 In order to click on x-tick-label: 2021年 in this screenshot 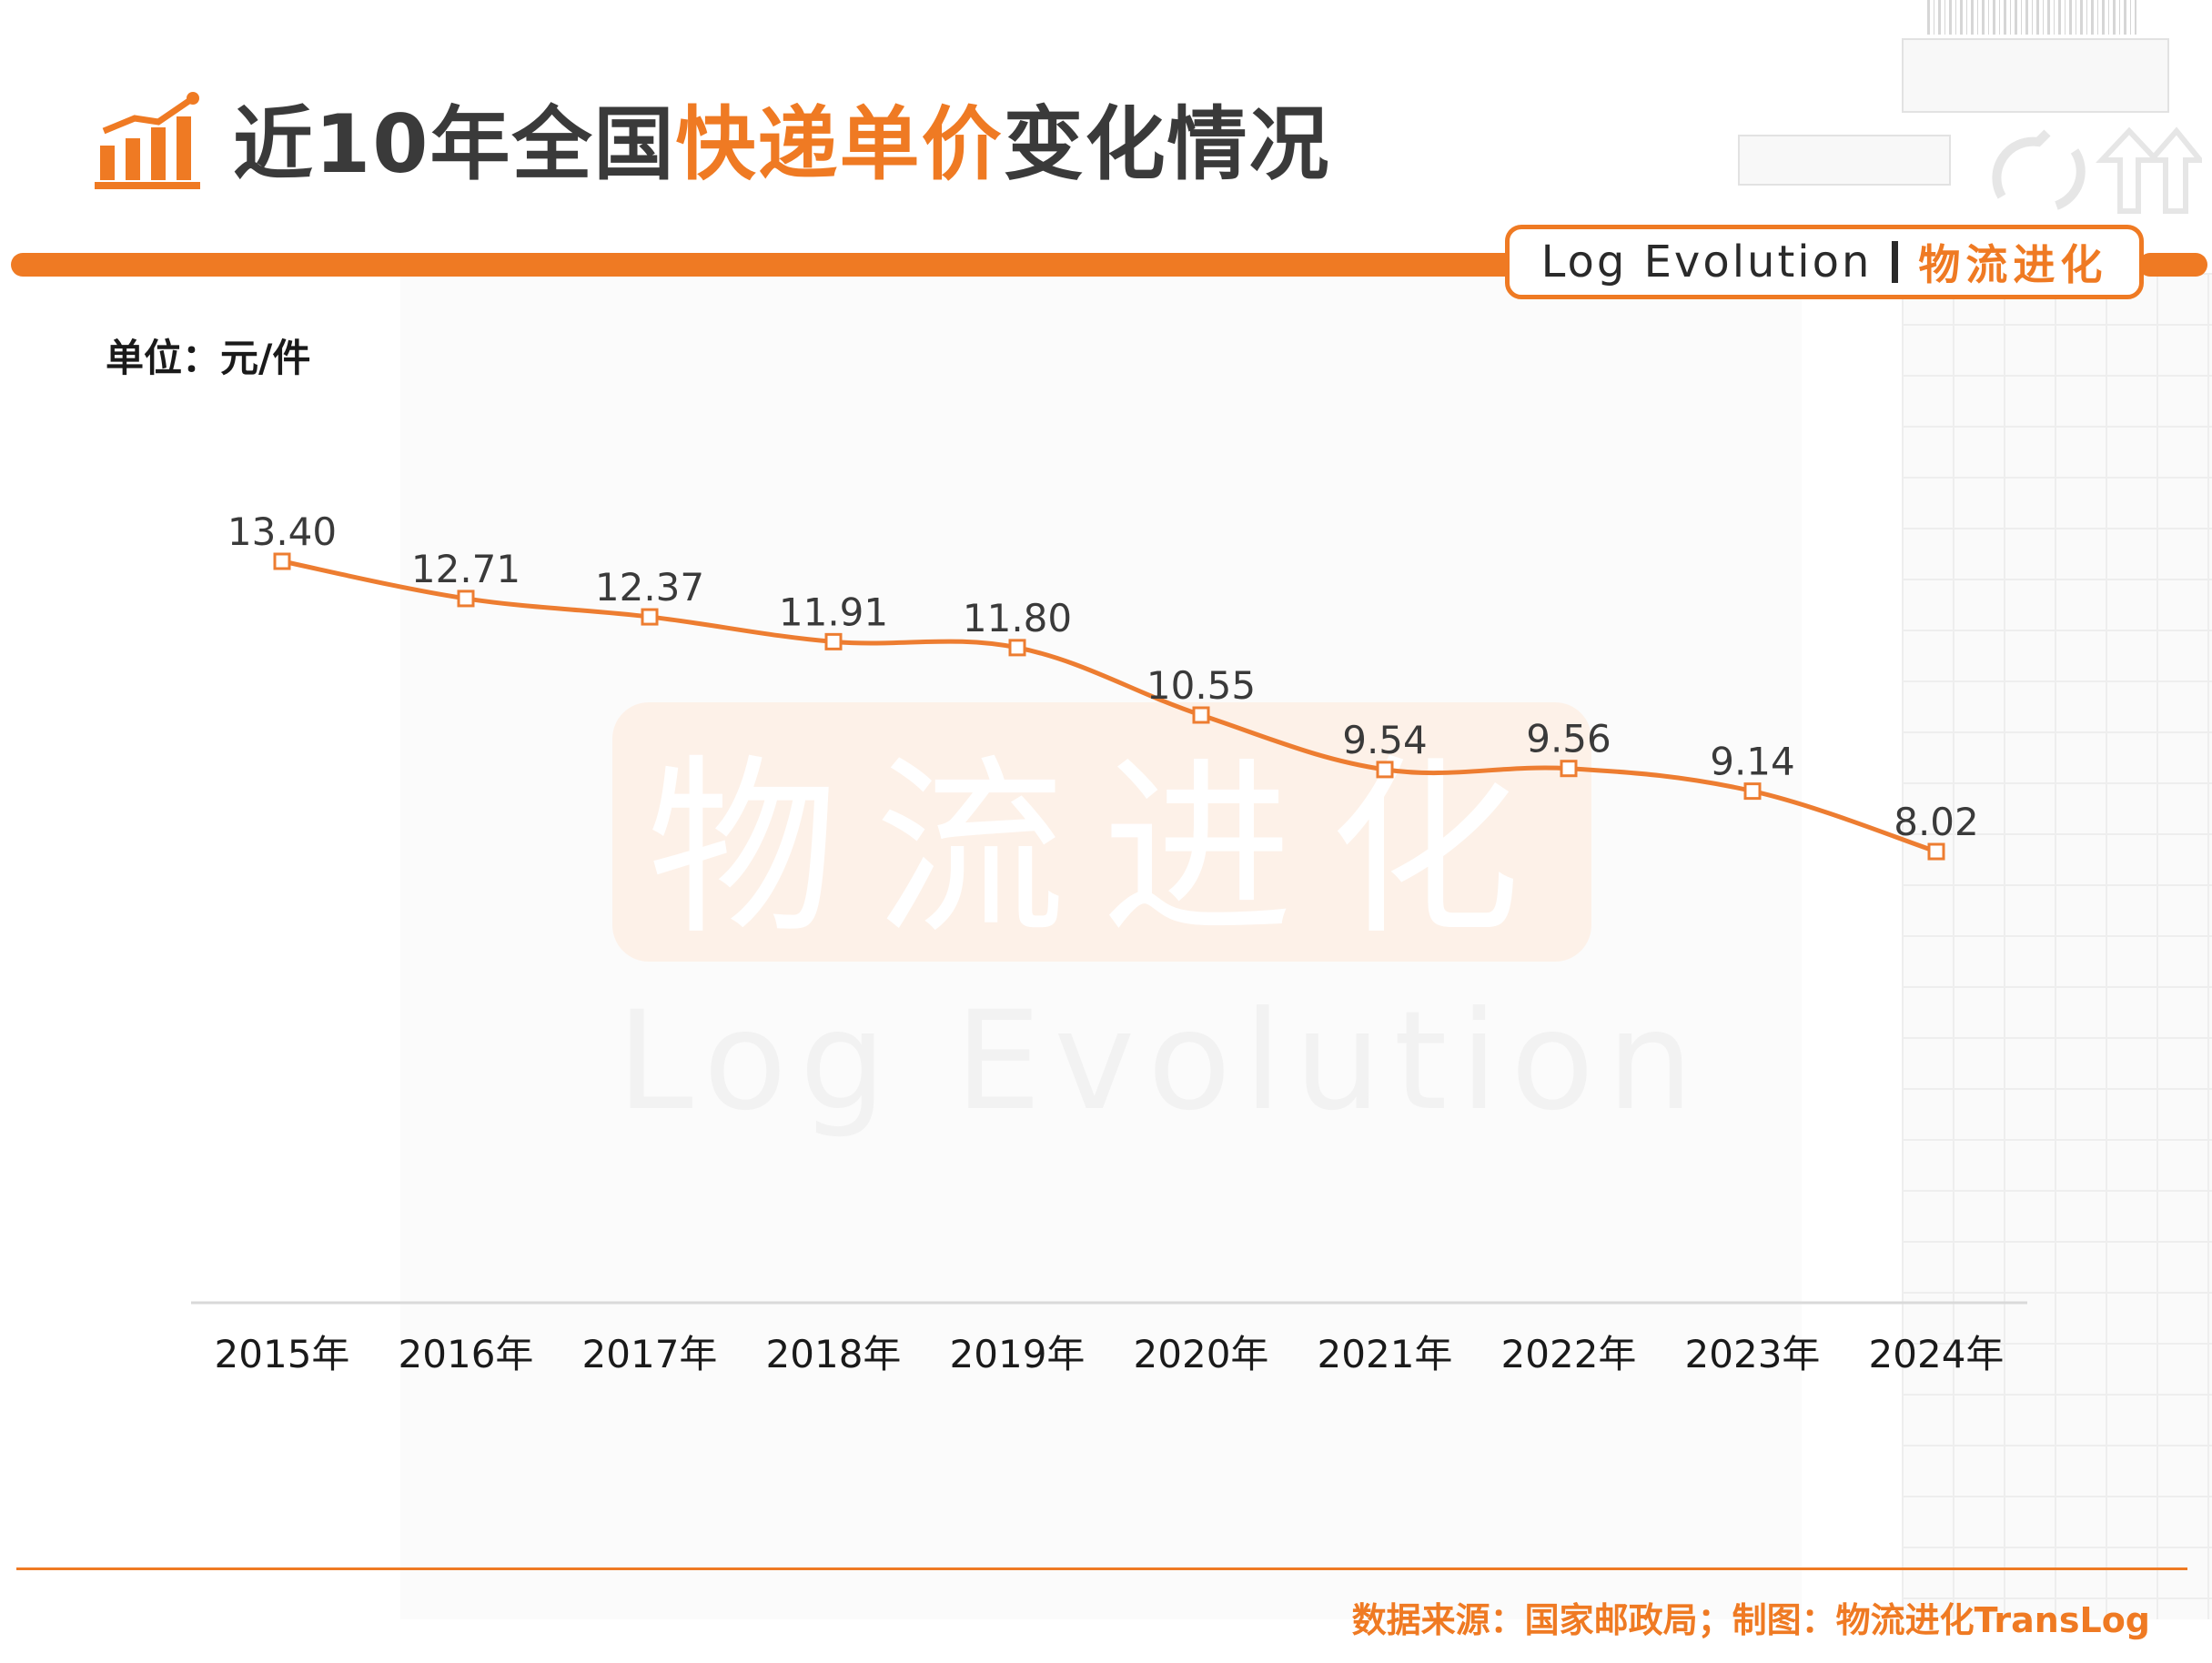, I will do `click(1385, 1354)`.